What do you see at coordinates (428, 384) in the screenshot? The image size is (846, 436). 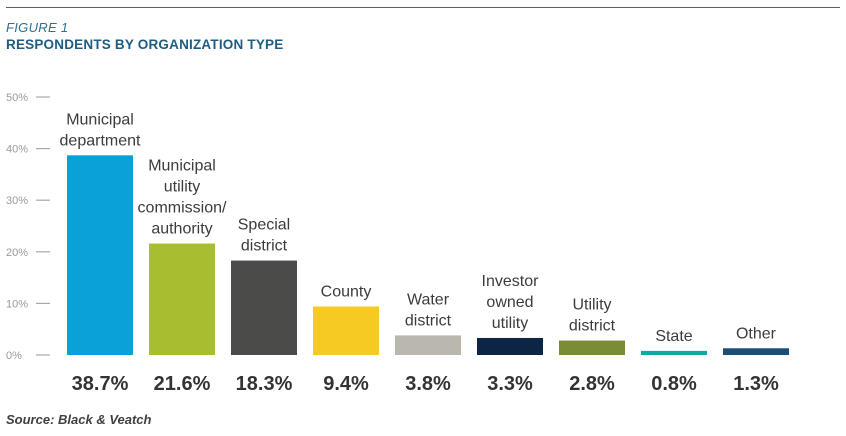 I see `value-label: 3.8%` at bounding box center [428, 384].